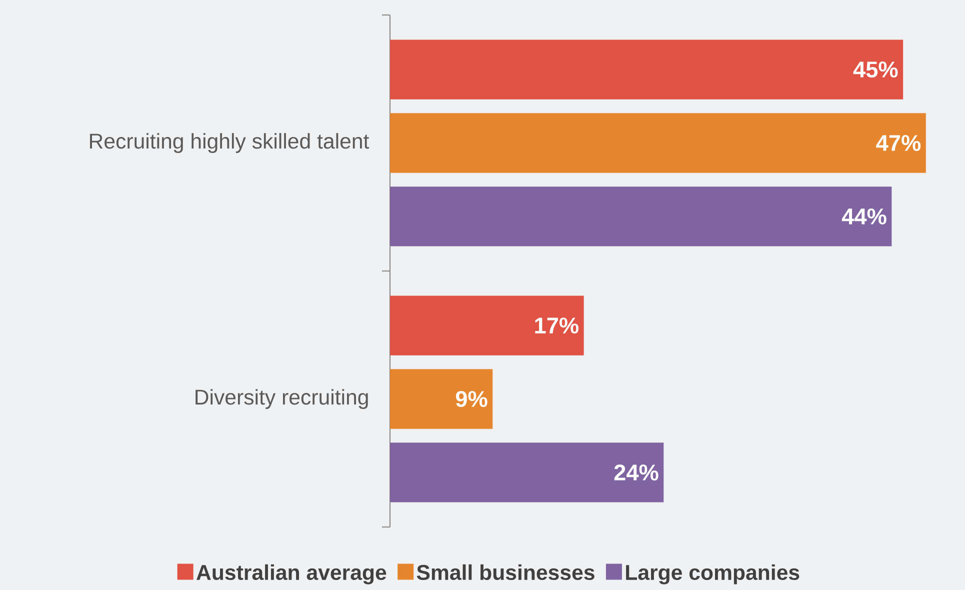  Describe the element at coordinates (875, 70) in the screenshot. I see `data-label: 45%` at that location.